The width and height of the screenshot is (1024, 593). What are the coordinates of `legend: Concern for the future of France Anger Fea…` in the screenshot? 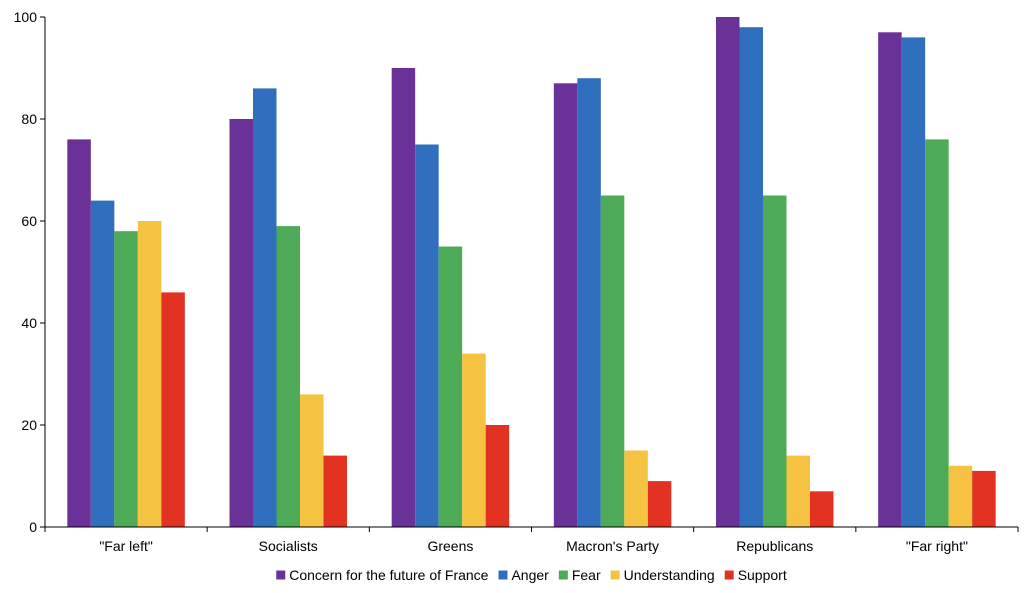 It's located at (531, 575).